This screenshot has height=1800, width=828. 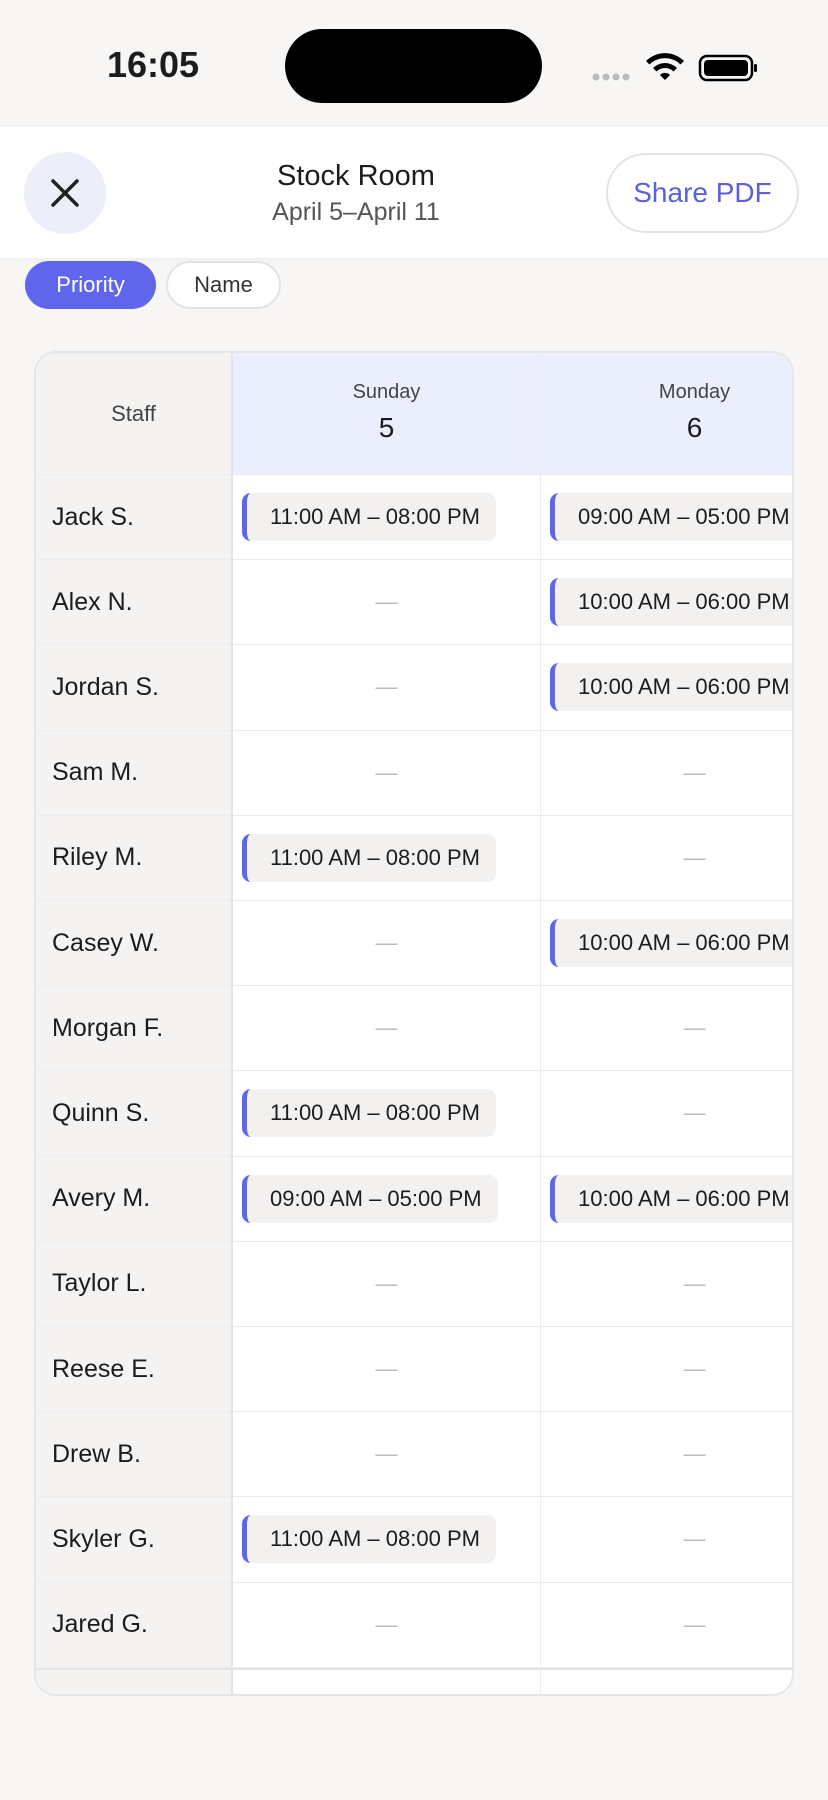 I want to click on day-name: Sunday, so click(x=386, y=392).